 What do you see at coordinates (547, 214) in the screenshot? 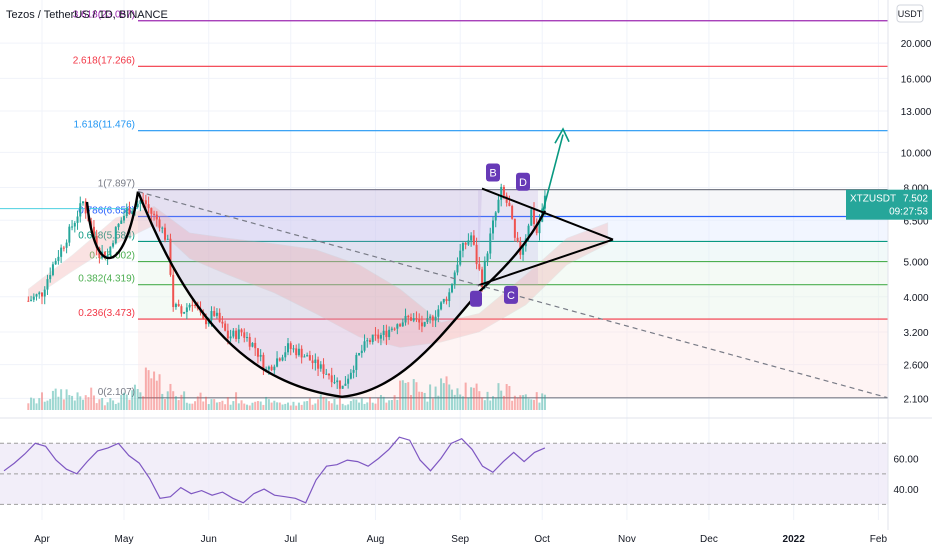
I see `pennant-upper-line` at bounding box center [547, 214].